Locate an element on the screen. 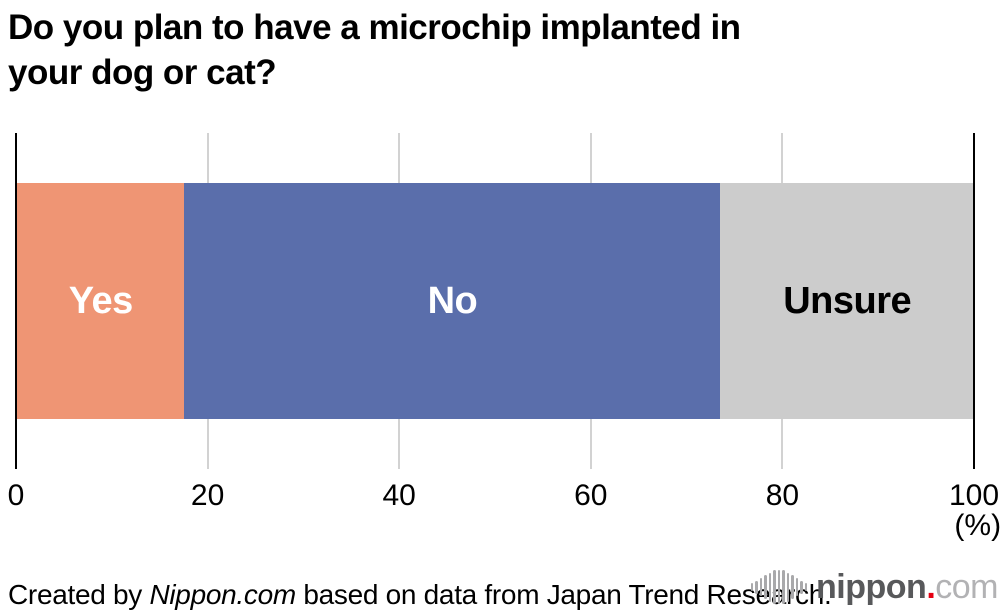 The width and height of the screenshot is (1000, 616). nippon-logo: nippon.com is located at coordinates (874, 587).